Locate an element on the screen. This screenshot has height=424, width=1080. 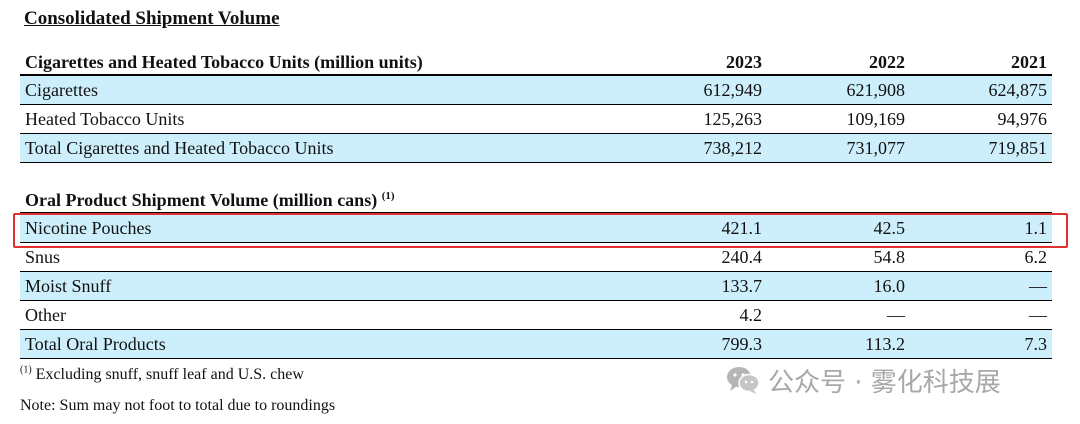
cell-2021: 624,875 is located at coordinates (1018, 90).